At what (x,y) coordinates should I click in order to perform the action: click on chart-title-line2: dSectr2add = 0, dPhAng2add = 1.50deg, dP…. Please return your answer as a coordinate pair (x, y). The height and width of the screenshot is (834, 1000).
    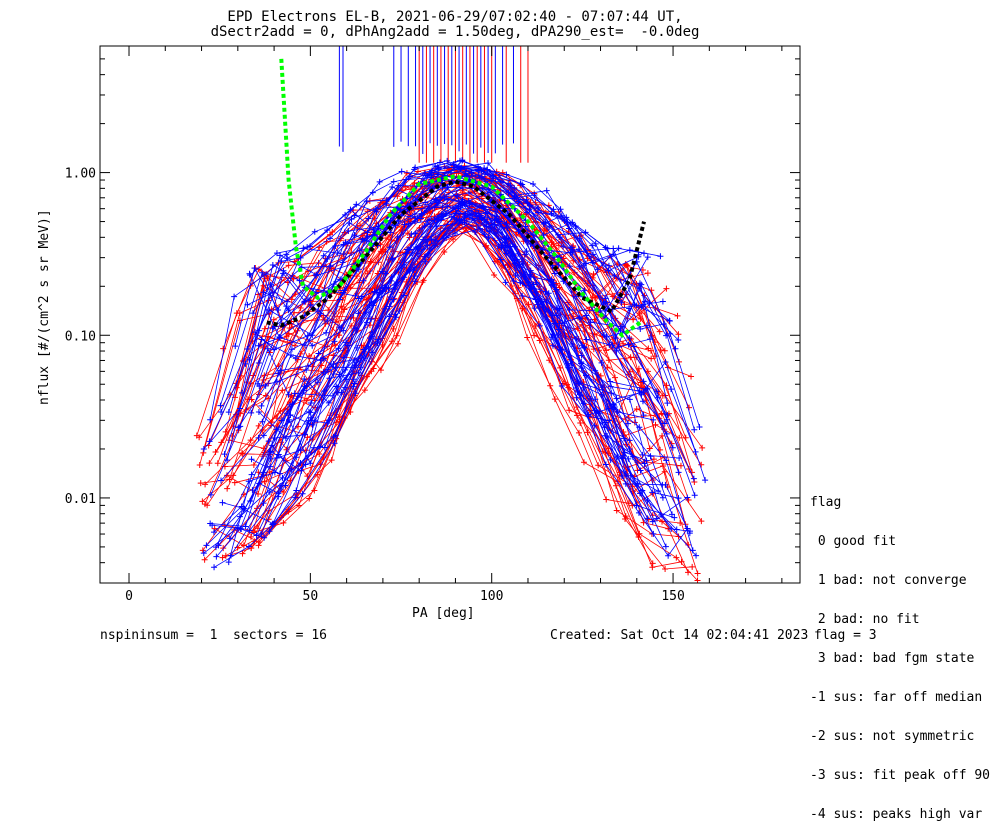
    Looking at the image, I should click on (455, 32).